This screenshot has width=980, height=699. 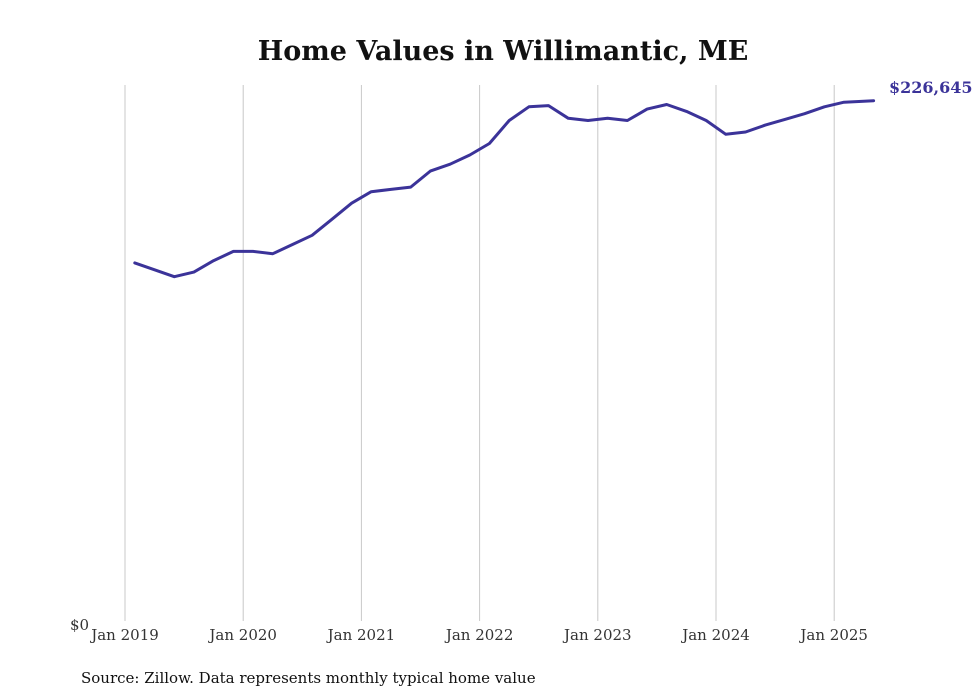 What do you see at coordinates (79, 625) in the screenshot?
I see `y-axis-zero-label: $0` at bounding box center [79, 625].